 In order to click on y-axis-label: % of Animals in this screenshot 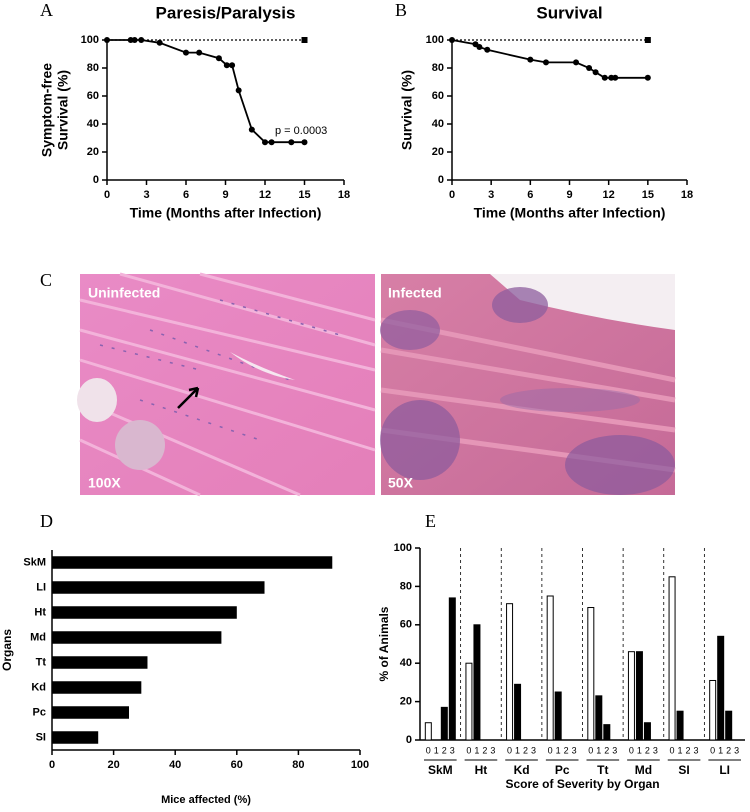, I will do `click(384, 643)`.